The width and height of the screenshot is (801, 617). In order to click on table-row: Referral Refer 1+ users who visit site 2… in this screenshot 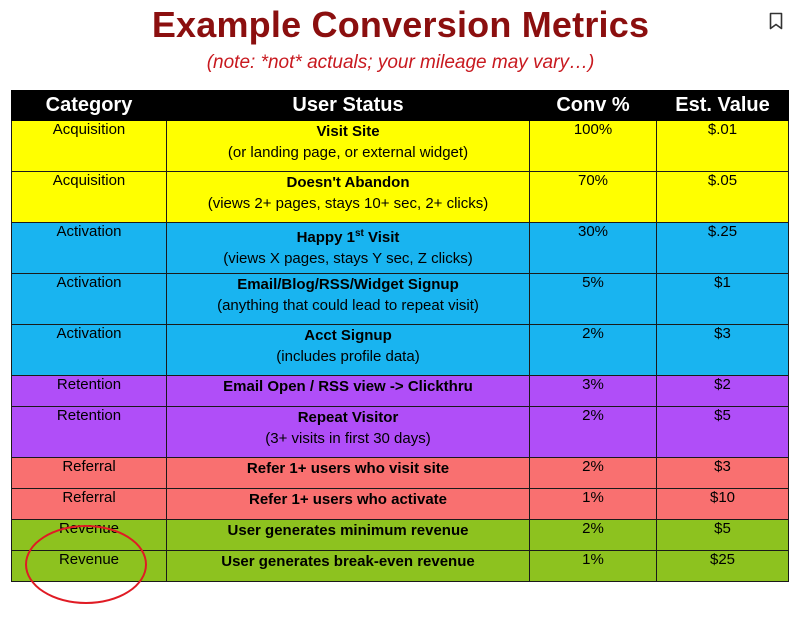, I will do `click(400, 473)`.